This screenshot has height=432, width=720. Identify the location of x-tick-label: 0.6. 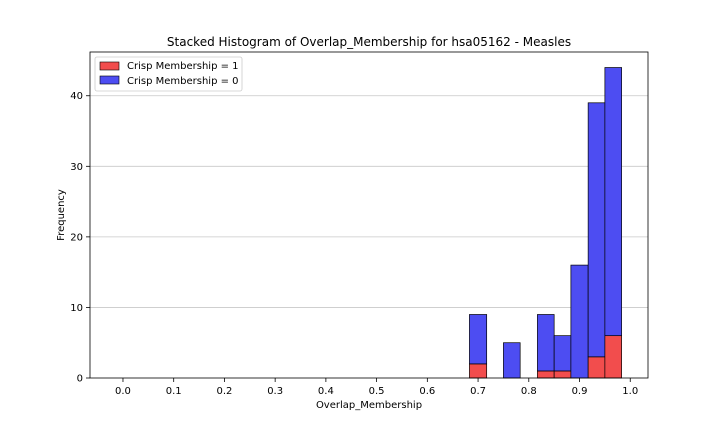
(427, 391).